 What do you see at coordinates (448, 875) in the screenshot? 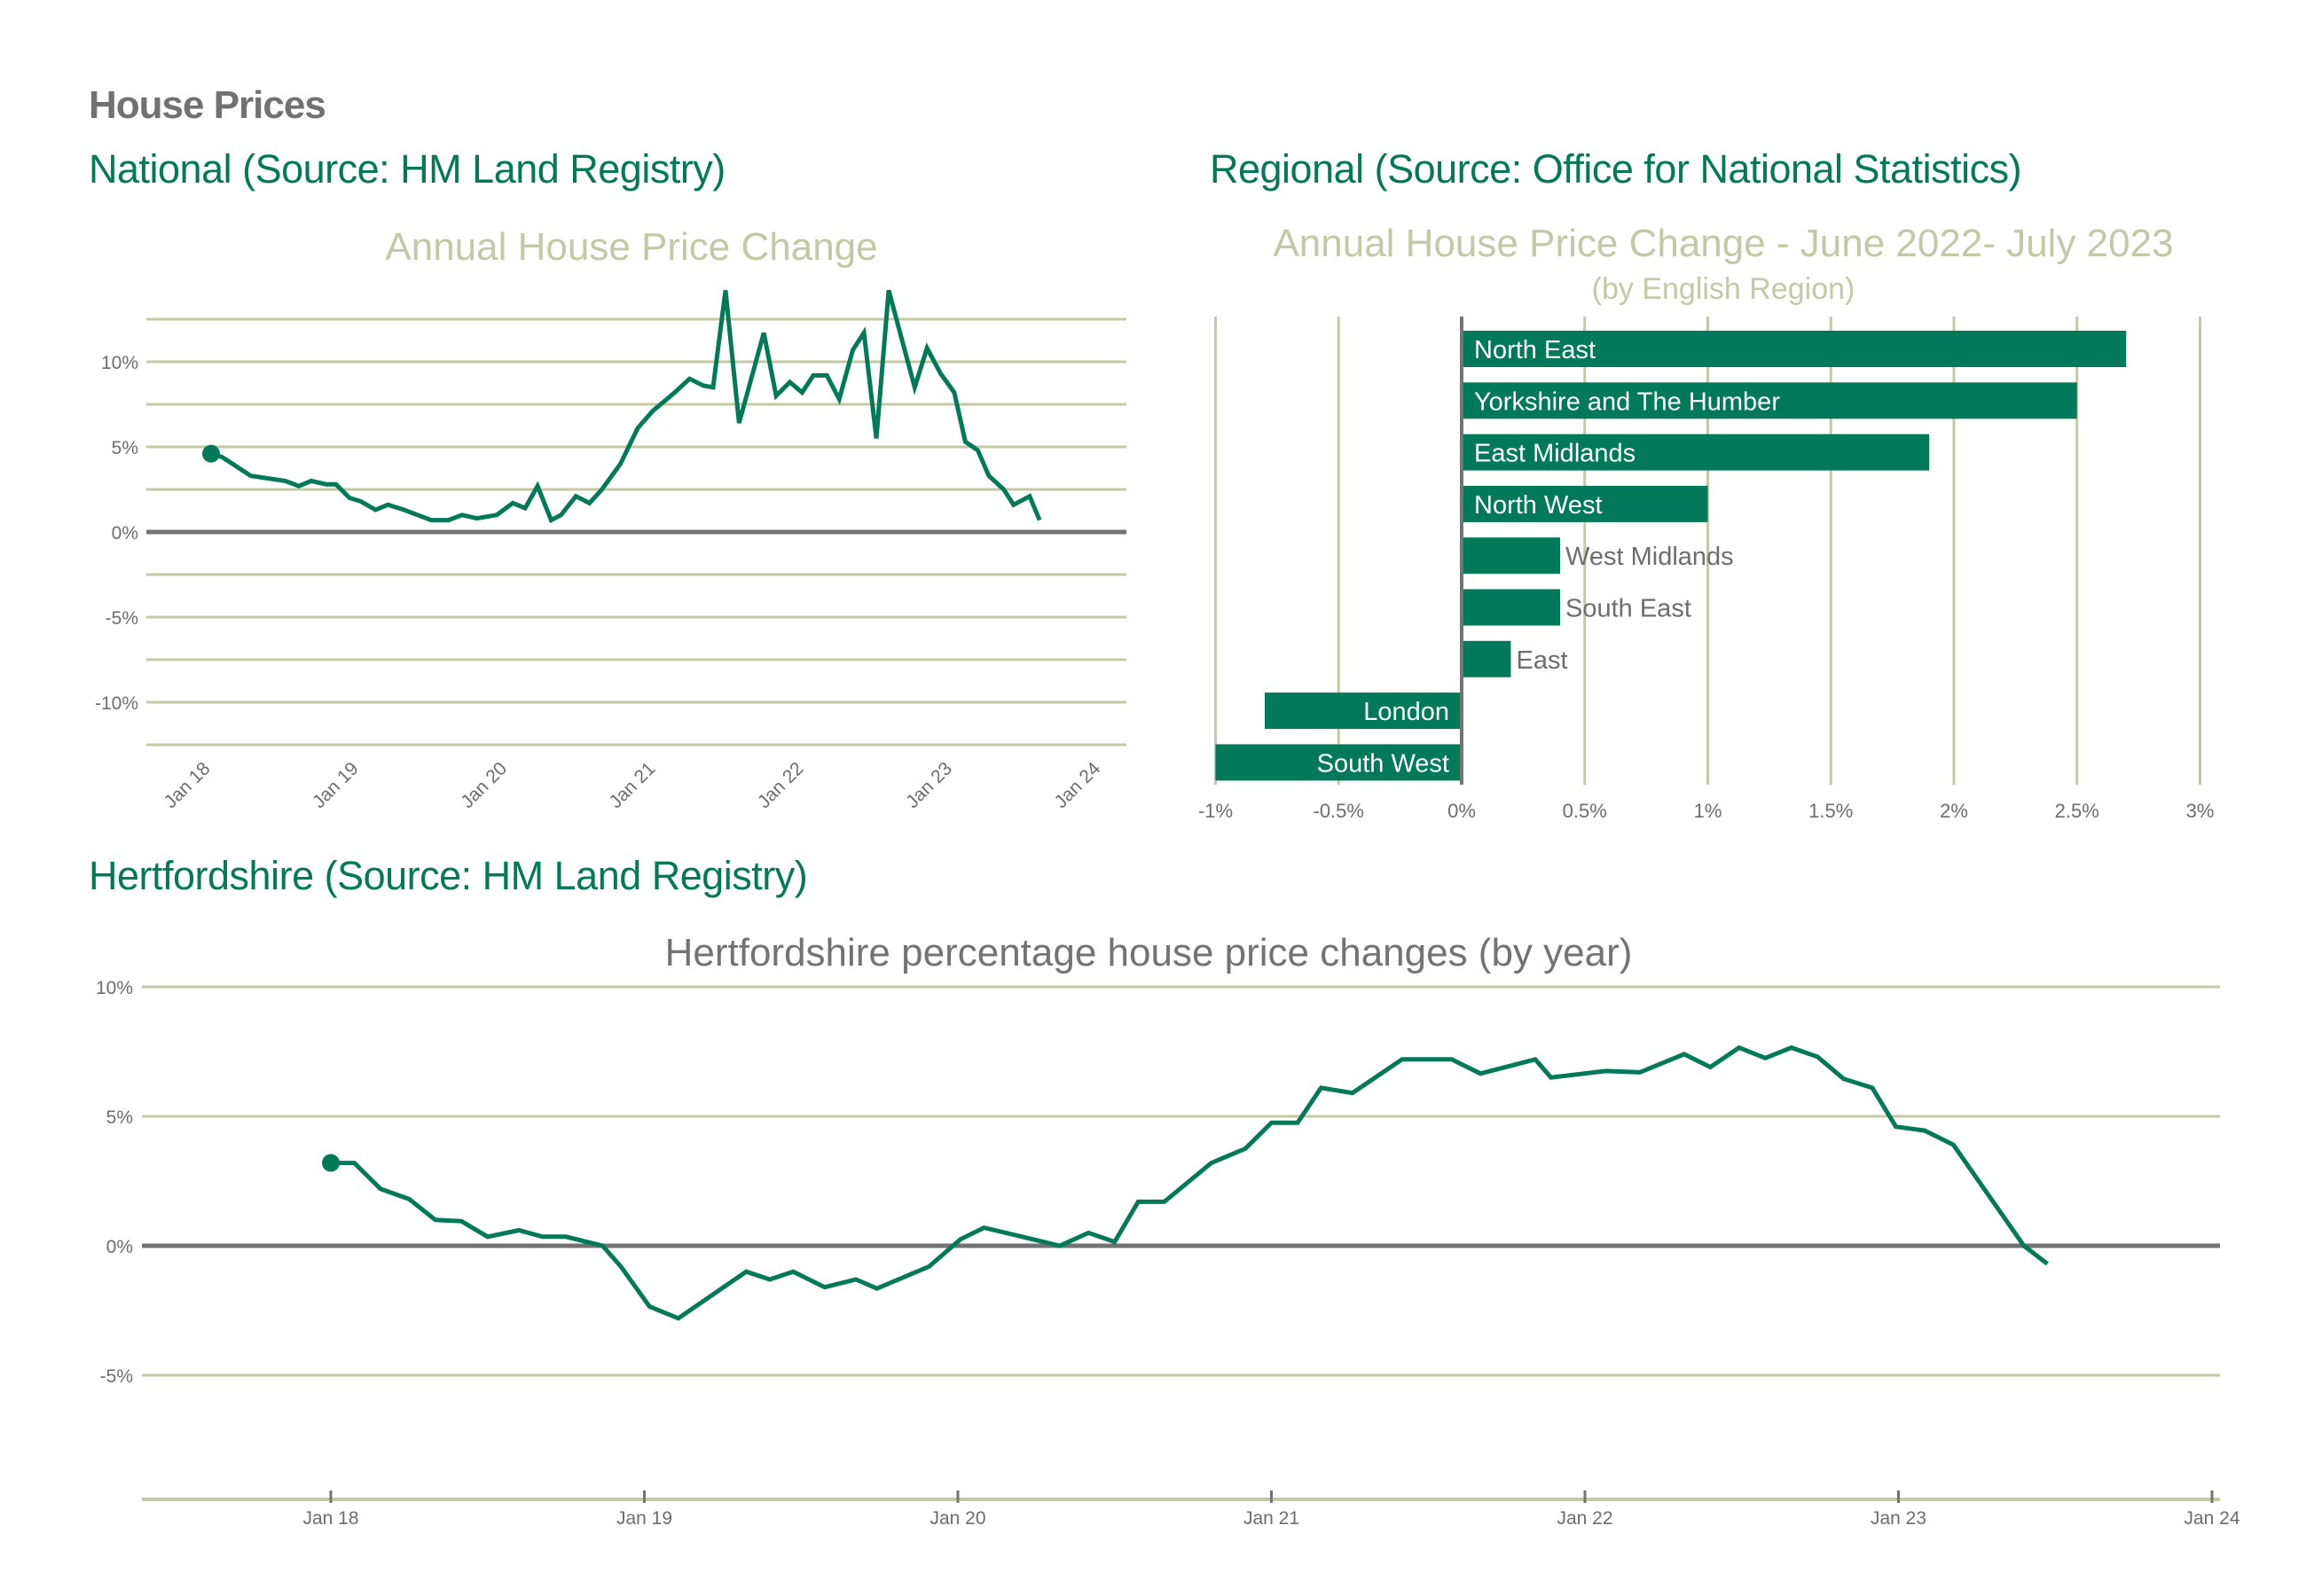
I see `hertfordshire-section-title: Hertfordshire (Source: HM Land Registry)` at bounding box center [448, 875].